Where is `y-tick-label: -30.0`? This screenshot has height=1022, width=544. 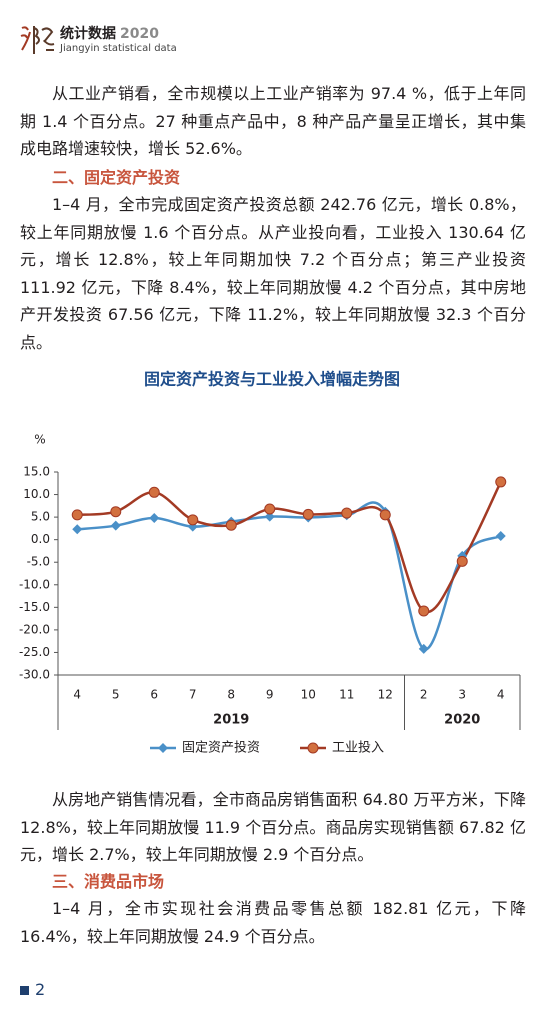
y-tick-label: -30.0 is located at coordinates (34, 675).